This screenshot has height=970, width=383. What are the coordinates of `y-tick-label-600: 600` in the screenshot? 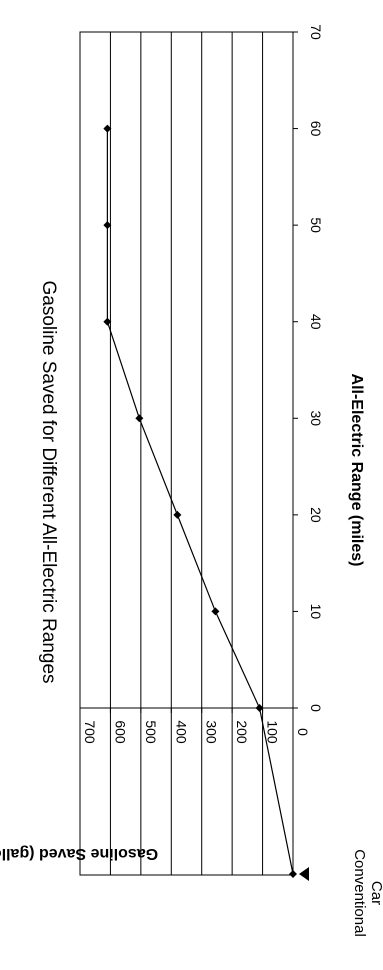 It's located at (120, 732).